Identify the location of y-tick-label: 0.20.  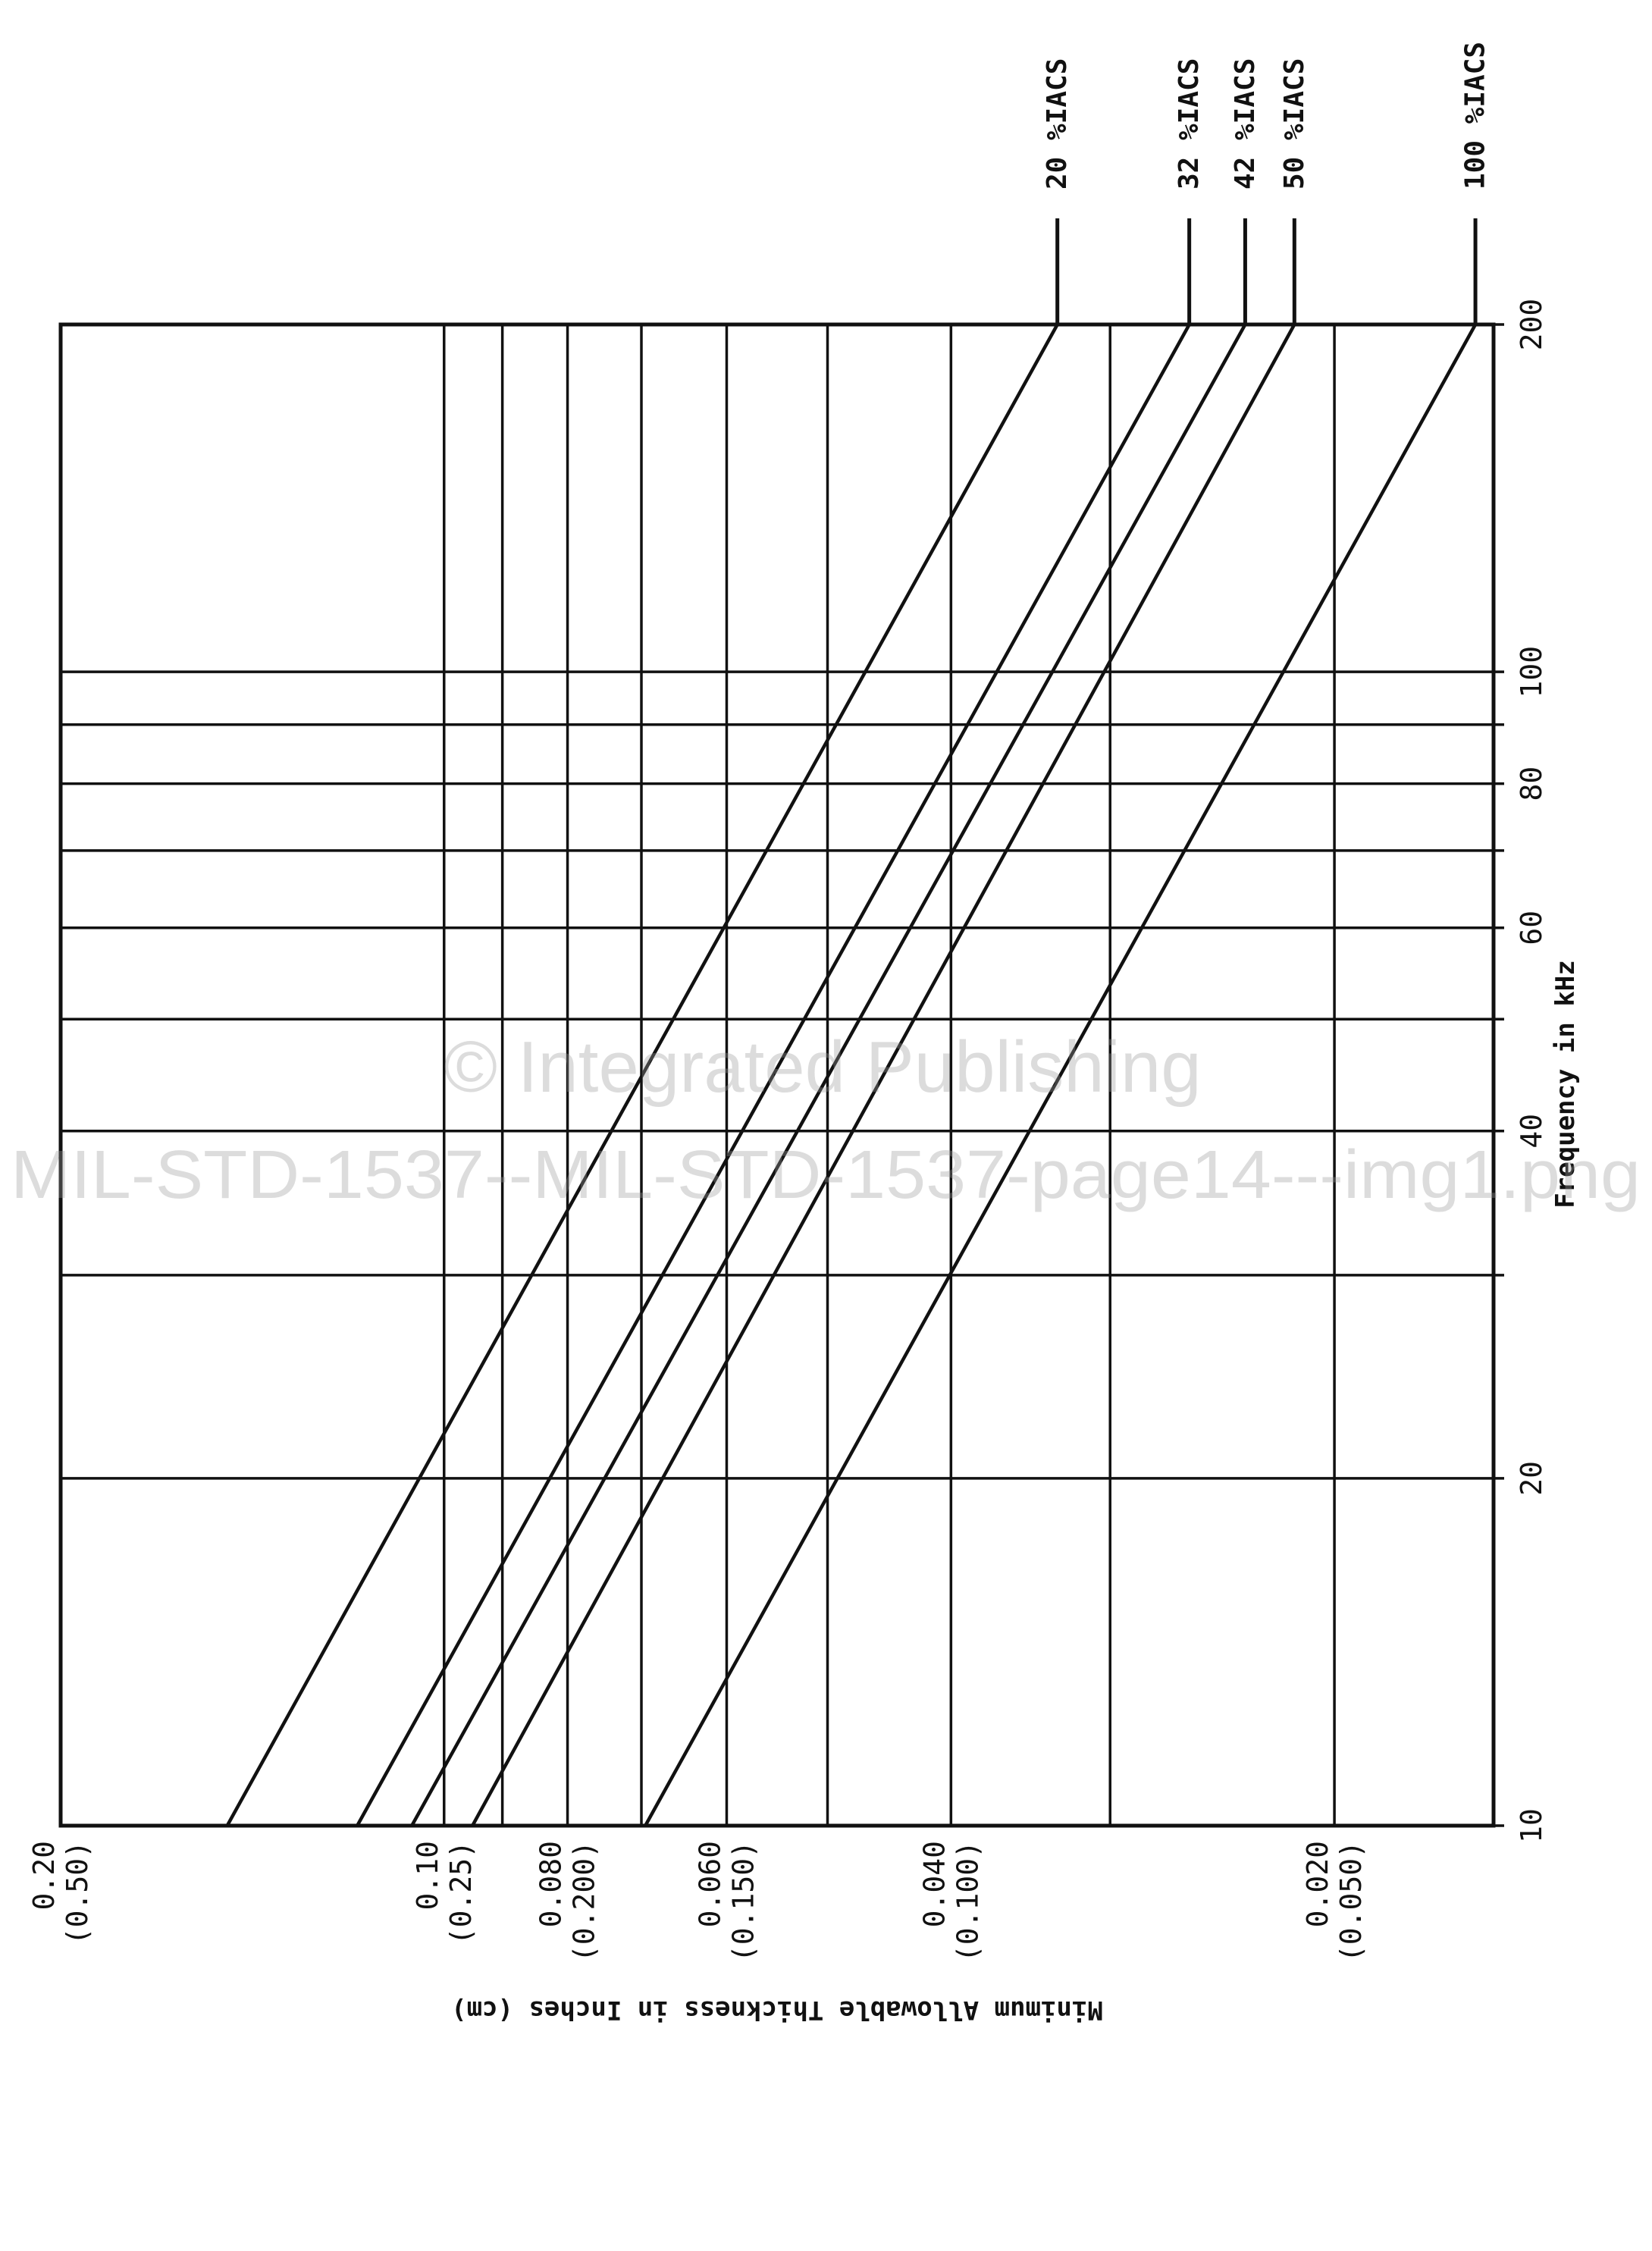
(44, 1876).